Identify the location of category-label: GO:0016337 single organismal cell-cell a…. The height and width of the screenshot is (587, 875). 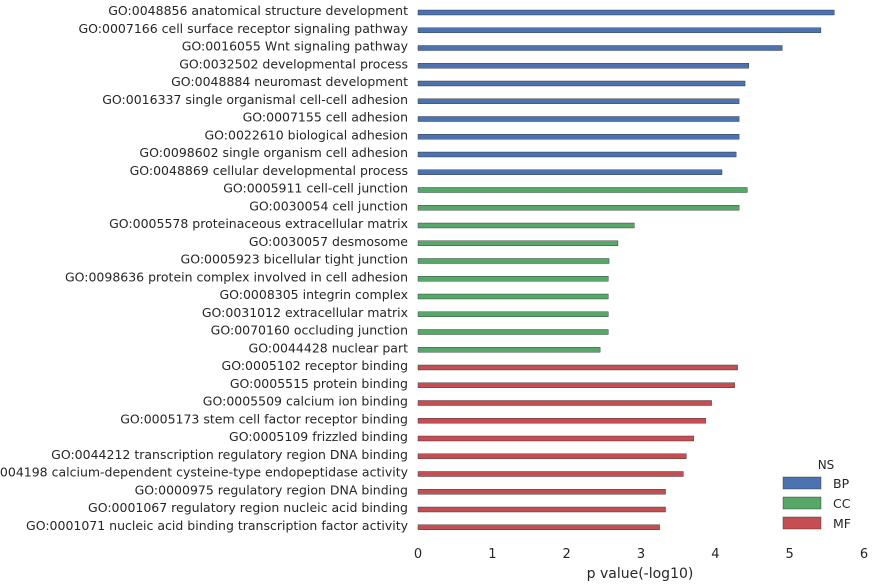
(255, 99).